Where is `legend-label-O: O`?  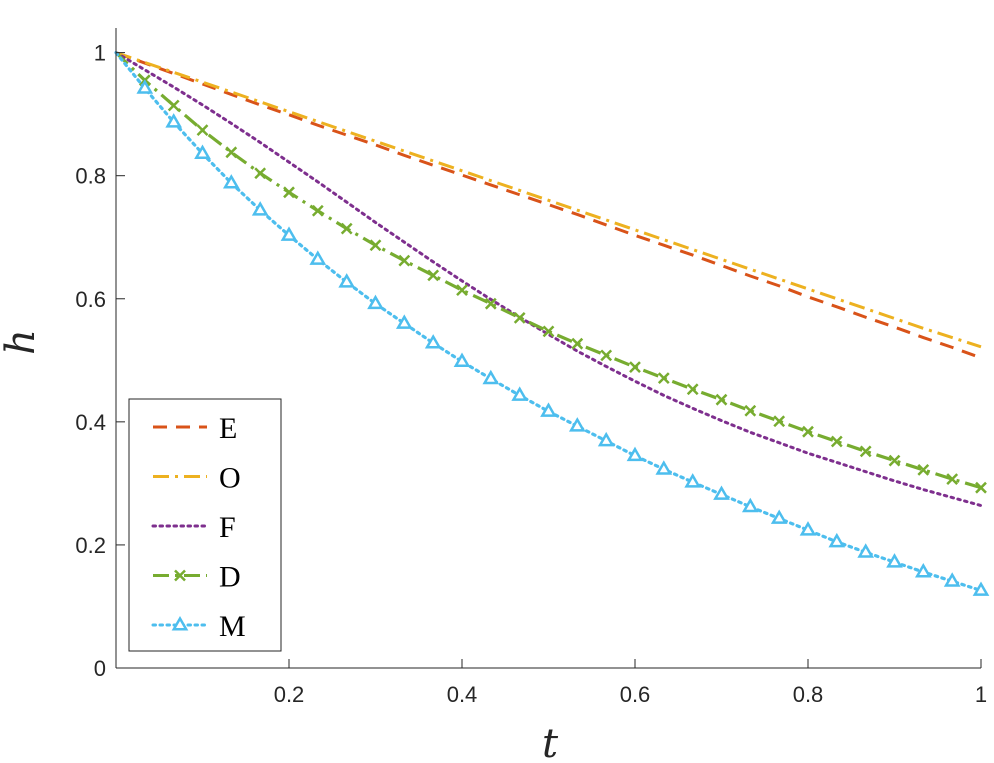
legend-label-O: O is located at coordinates (230, 478).